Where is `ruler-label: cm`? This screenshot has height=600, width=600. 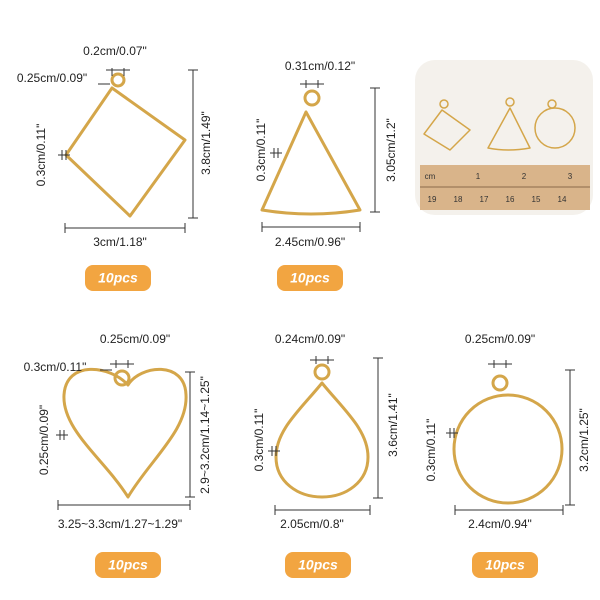
ruler-label: cm is located at coordinates (430, 176).